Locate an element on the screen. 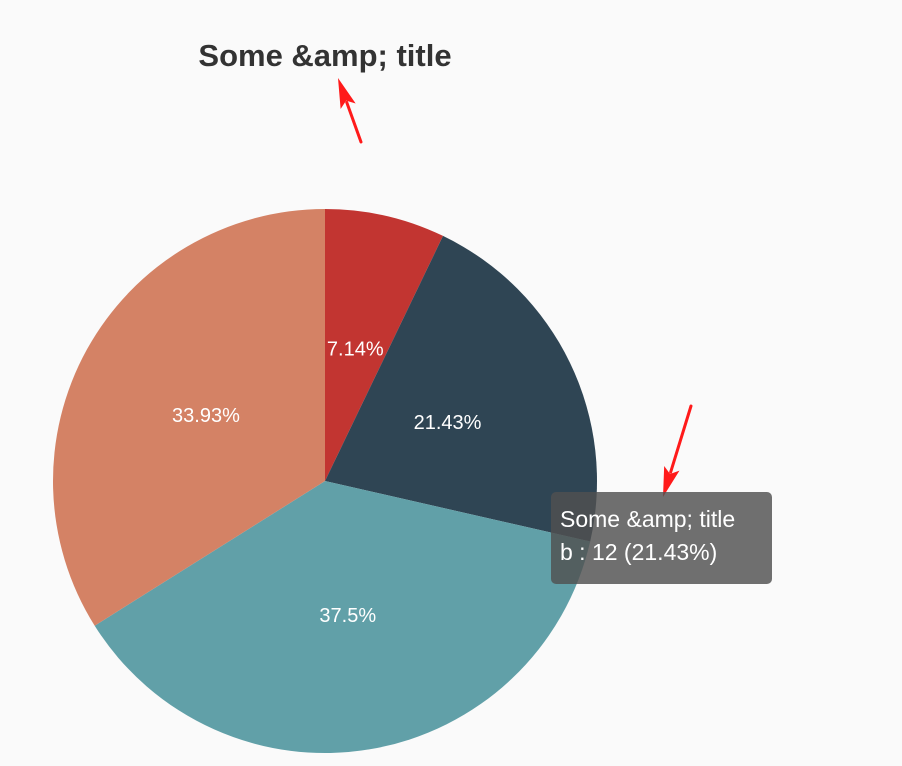 Image resolution: width=902 pixels, height=766 pixels. chart-title: Some &amp; title is located at coordinates (324, 55).